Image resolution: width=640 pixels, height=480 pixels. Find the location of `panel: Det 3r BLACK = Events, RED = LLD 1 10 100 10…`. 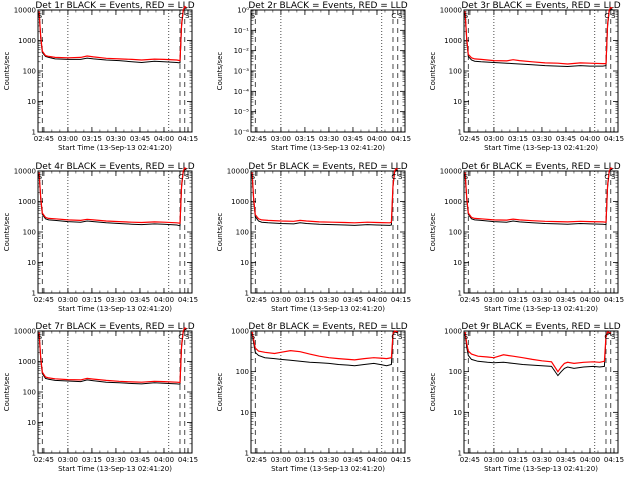

panel: Det 3r BLACK = Events, RED = LLD 1 10 100 10… is located at coordinates (526, 76).